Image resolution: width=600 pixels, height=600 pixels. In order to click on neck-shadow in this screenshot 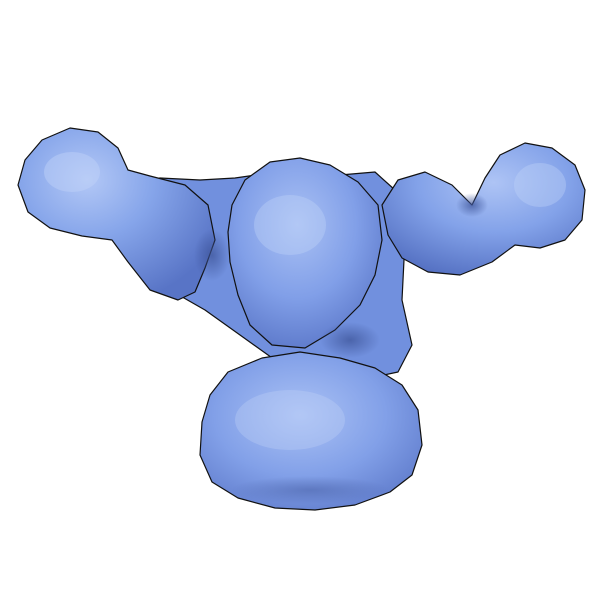, I will do `click(350, 340)`.